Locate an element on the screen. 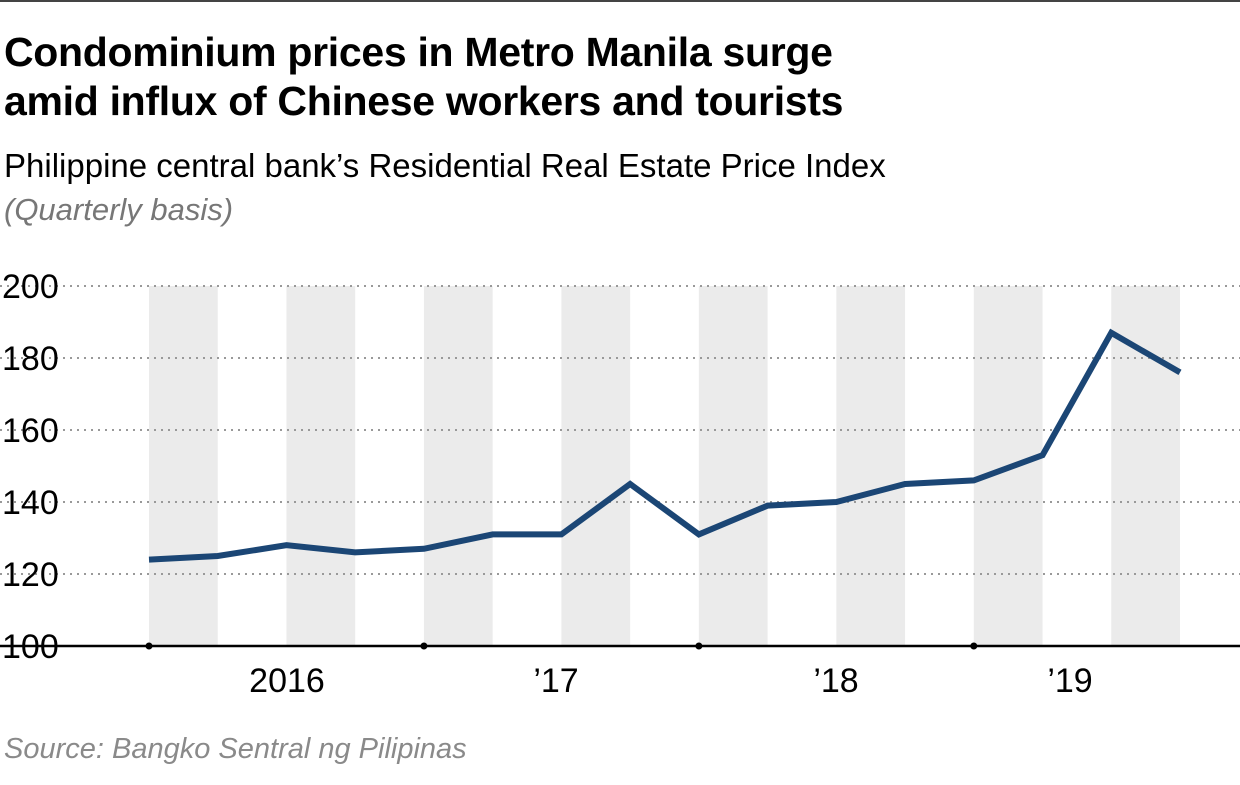  x-tick-label: 2016 is located at coordinates (287, 681).